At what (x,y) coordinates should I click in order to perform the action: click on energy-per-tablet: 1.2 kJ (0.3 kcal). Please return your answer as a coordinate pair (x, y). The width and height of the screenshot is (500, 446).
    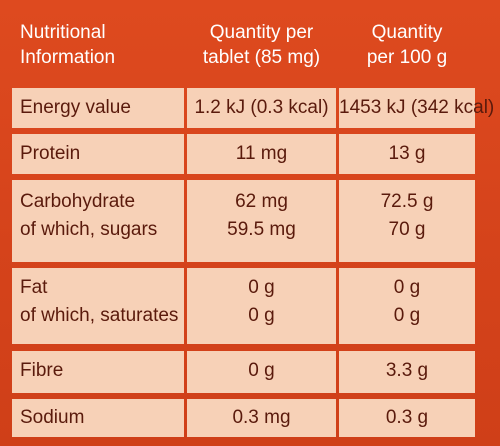
    Looking at the image, I should click on (261, 107).